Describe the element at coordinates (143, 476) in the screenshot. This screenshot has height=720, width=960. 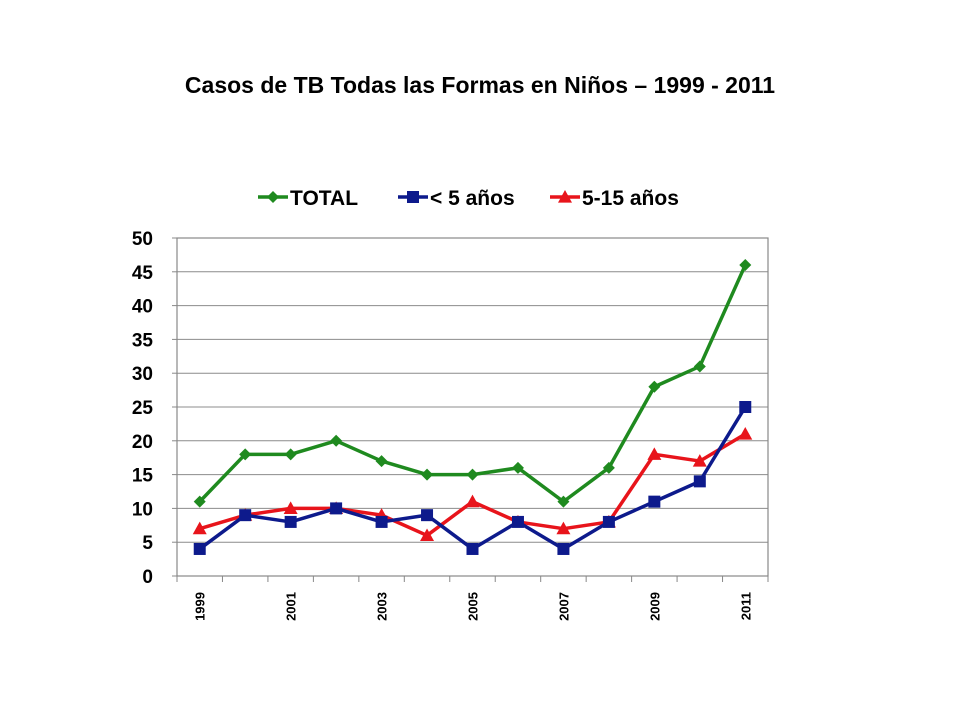
I see `y-tick-label: 15` at that location.